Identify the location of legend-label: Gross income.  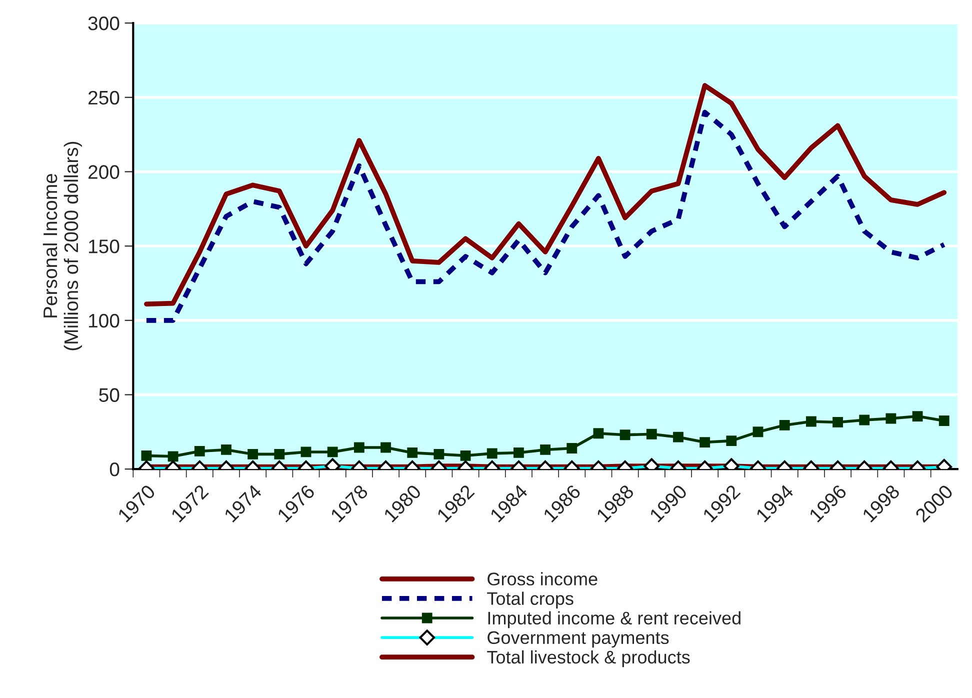
(543, 579).